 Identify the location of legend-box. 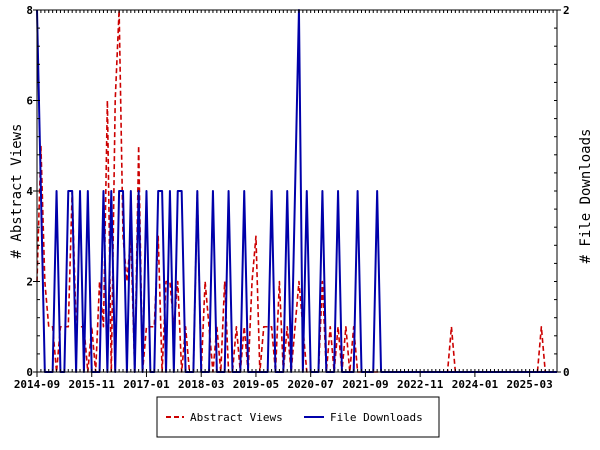
(298, 417).